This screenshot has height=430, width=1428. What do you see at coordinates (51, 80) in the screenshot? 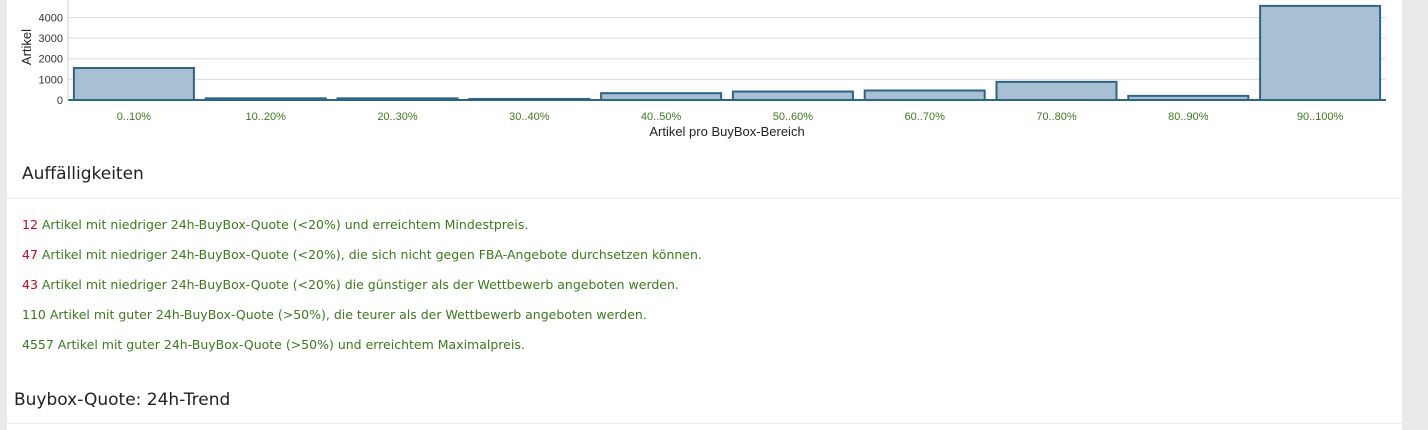
I see `y-tick-label: 1000` at bounding box center [51, 80].